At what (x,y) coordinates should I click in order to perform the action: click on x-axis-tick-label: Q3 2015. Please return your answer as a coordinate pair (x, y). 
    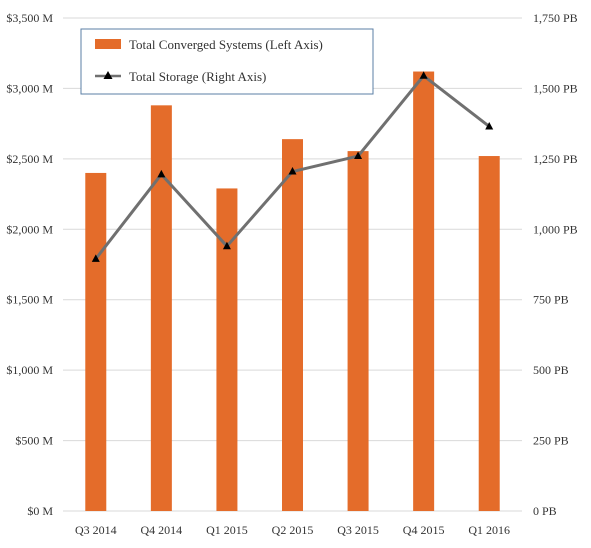
    Looking at the image, I should click on (358, 530).